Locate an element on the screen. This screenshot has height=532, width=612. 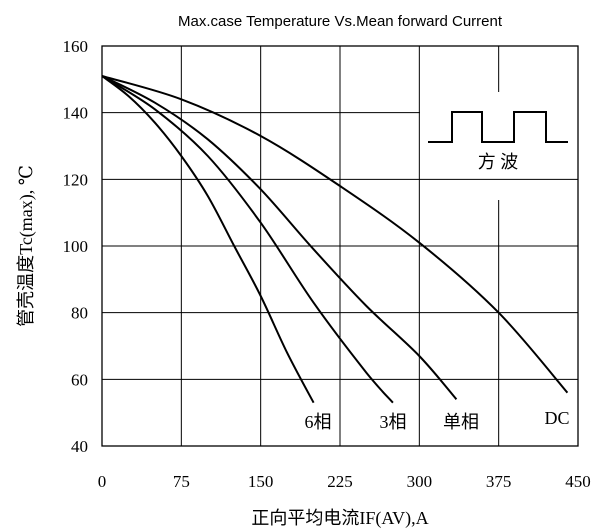
x-tick-label: 225 is located at coordinates (340, 481).